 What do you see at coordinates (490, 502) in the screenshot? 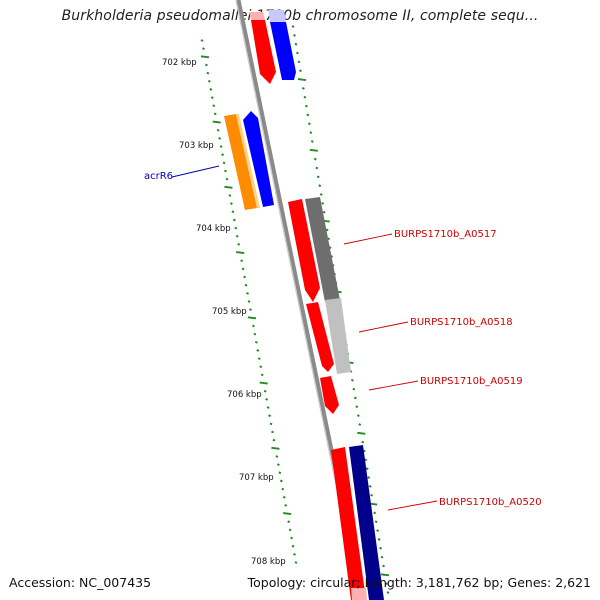
I see `gene-label-a0520: BURPS1710b_A0520` at bounding box center [490, 502].